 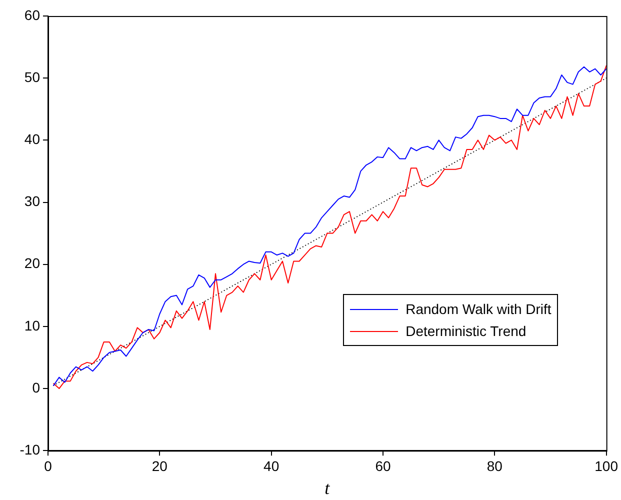 What do you see at coordinates (32, 325) in the screenshot?
I see `y-tick-label: 10` at bounding box center [32, 325].